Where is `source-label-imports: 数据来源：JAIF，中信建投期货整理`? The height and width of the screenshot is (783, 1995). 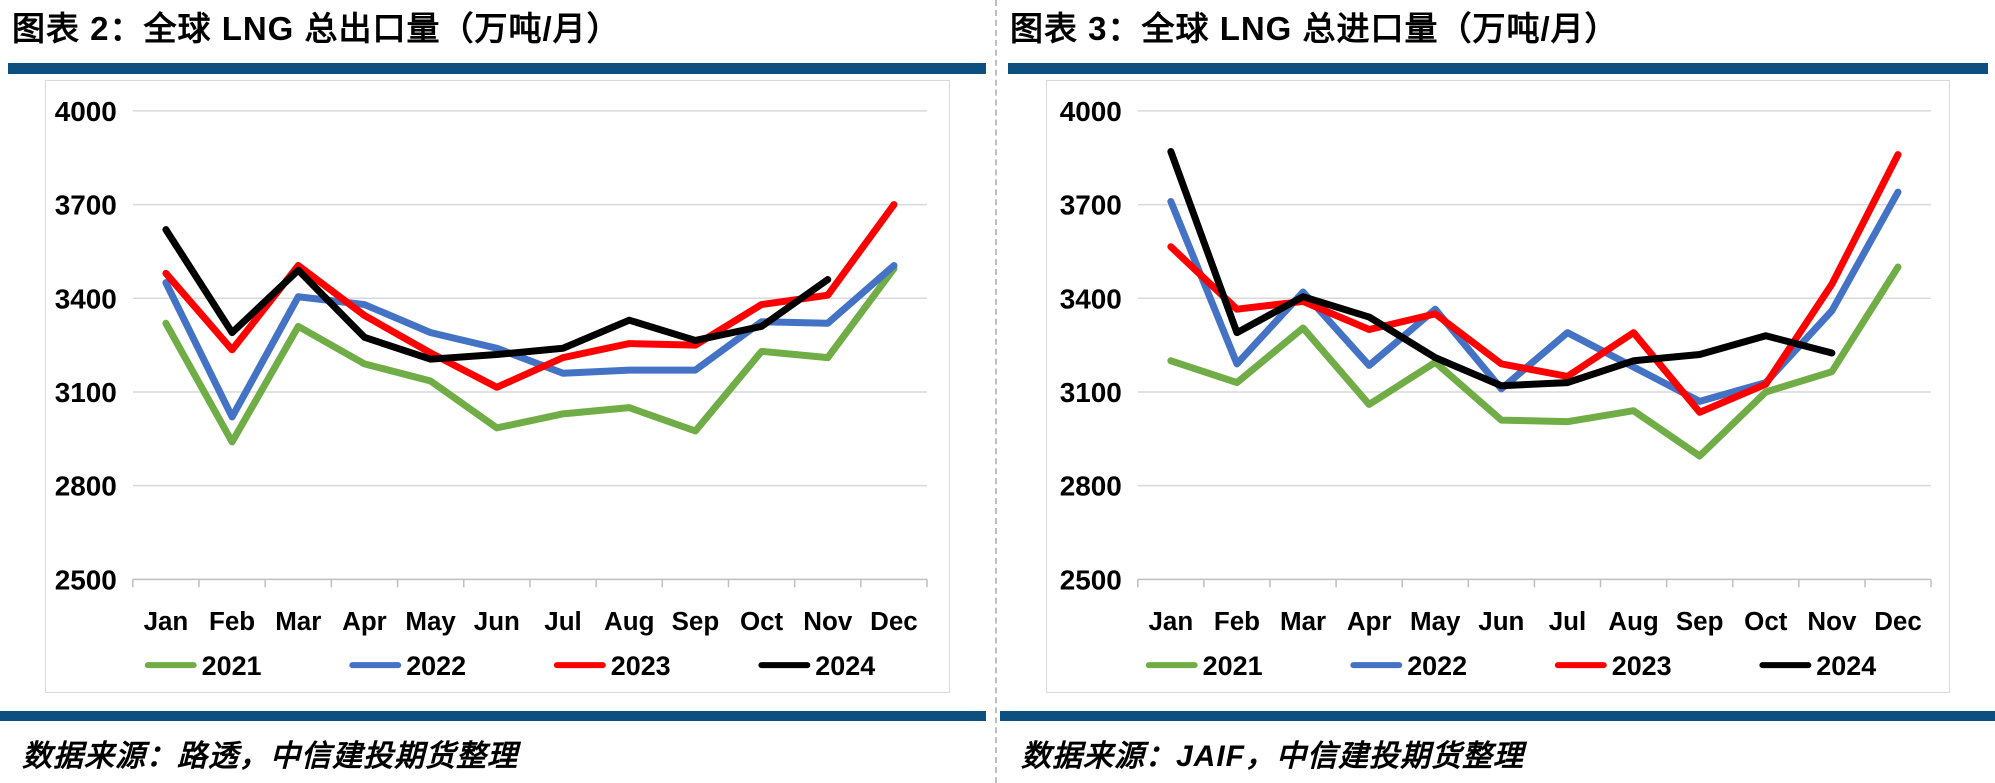
source-label-imports: 数据来源：JAIF，中信建投期货整理 is located at coordinates (1273, 756).